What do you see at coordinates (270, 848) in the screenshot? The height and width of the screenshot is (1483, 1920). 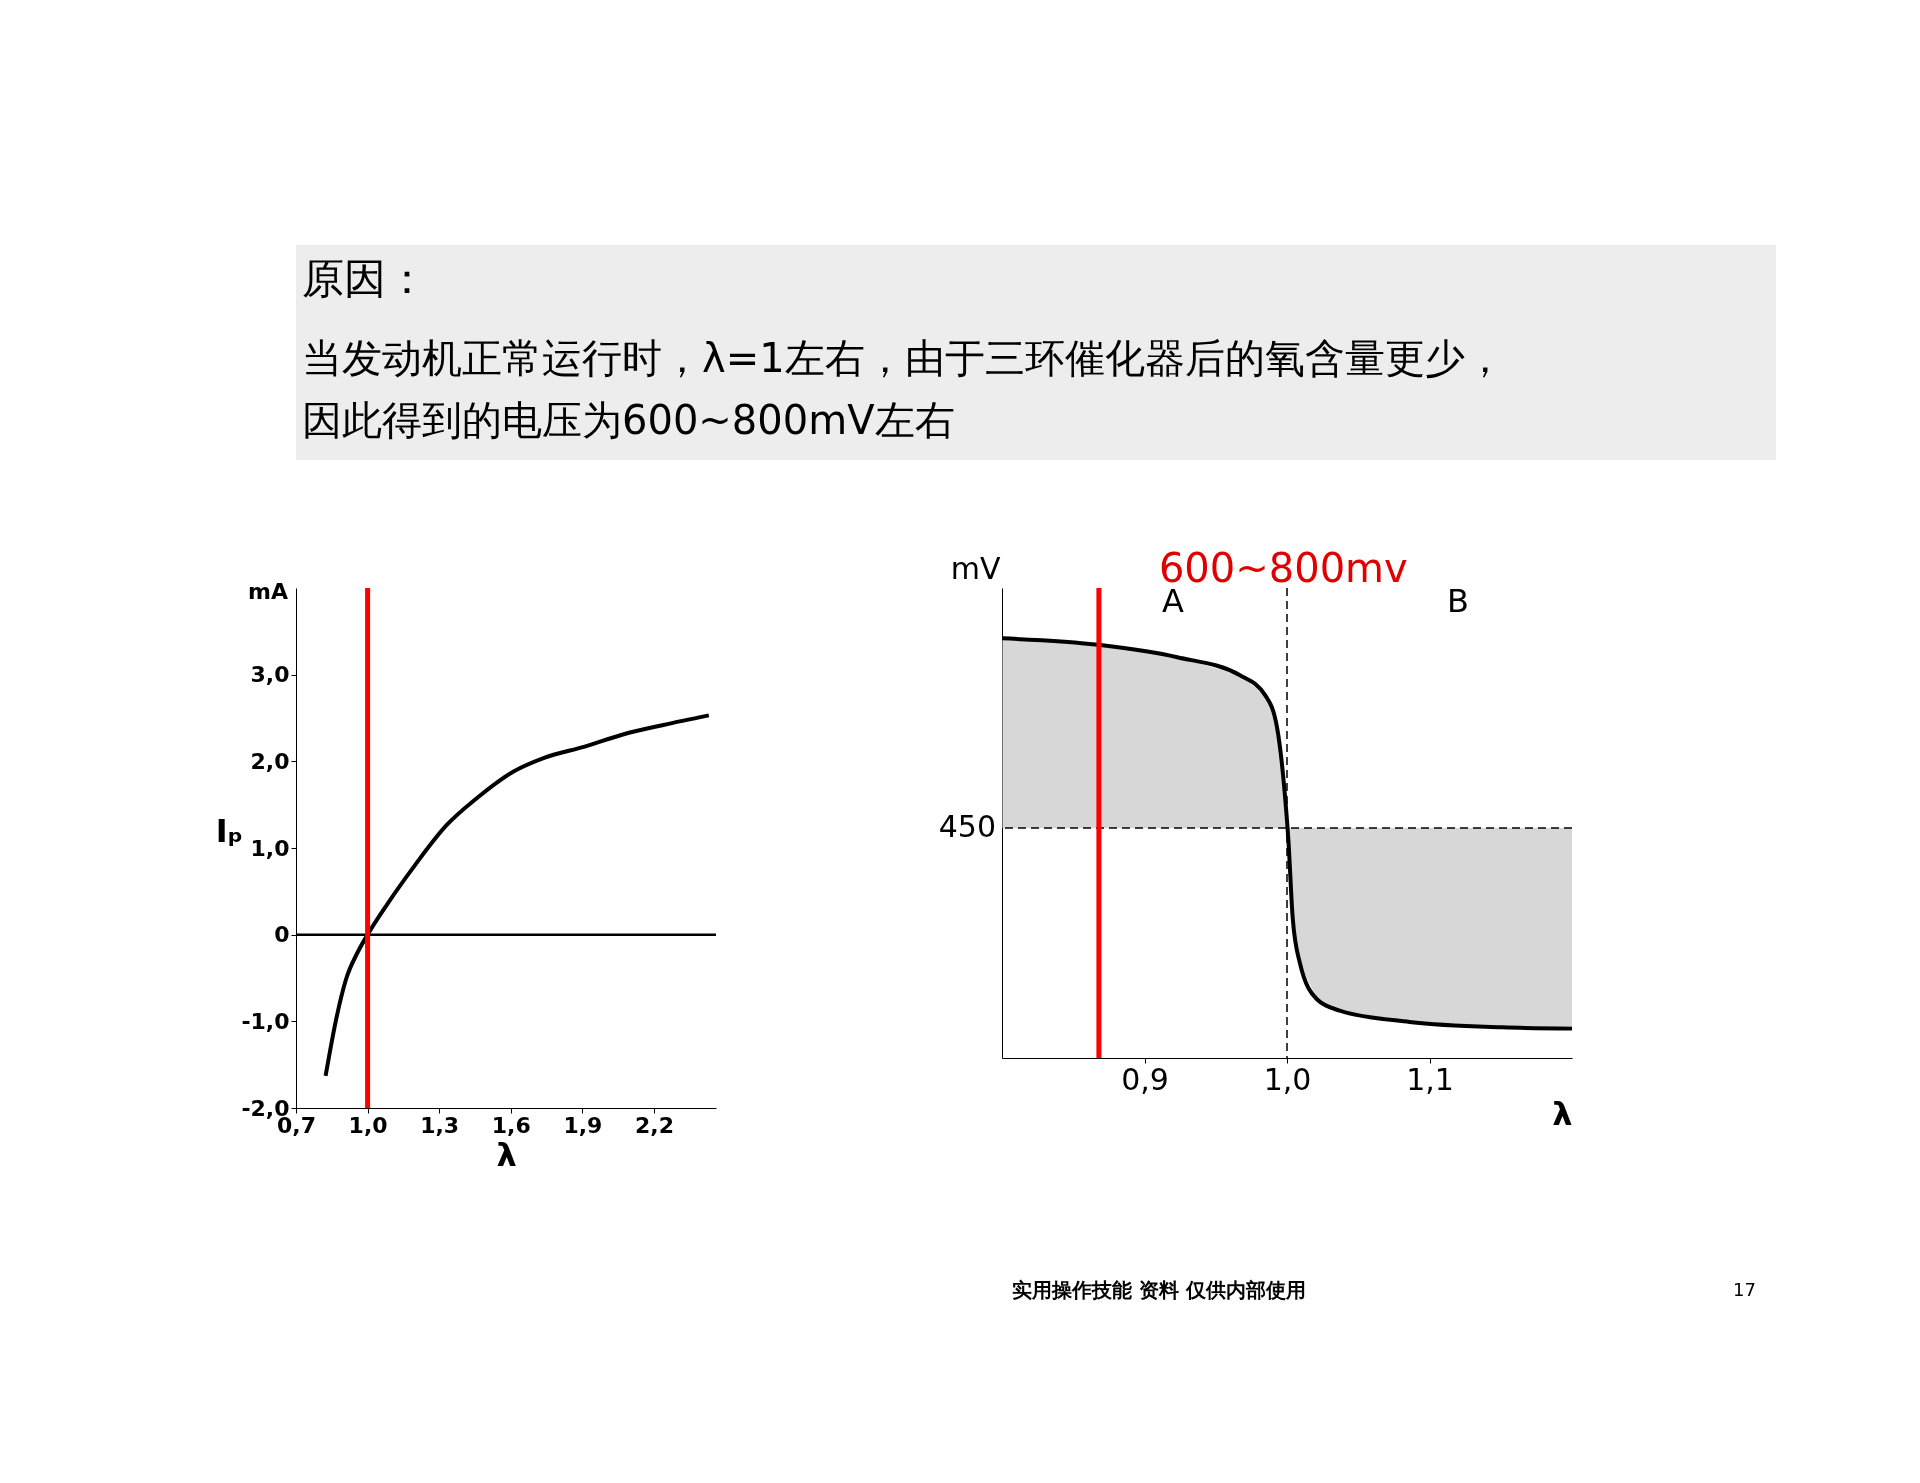 I see `y-tick-label: 1,0` at bounding box center [270, 848].